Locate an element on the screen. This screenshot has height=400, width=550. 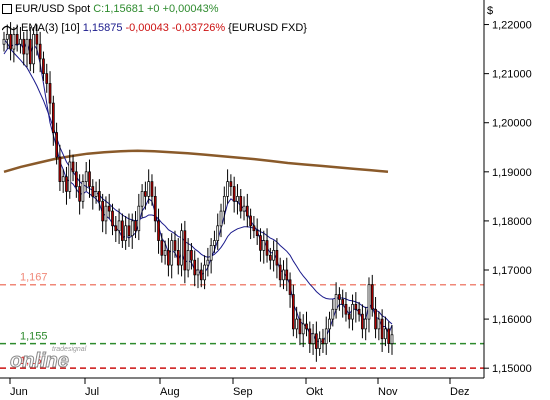
logo-text-bottom: online is located at coordinates (39, 359).